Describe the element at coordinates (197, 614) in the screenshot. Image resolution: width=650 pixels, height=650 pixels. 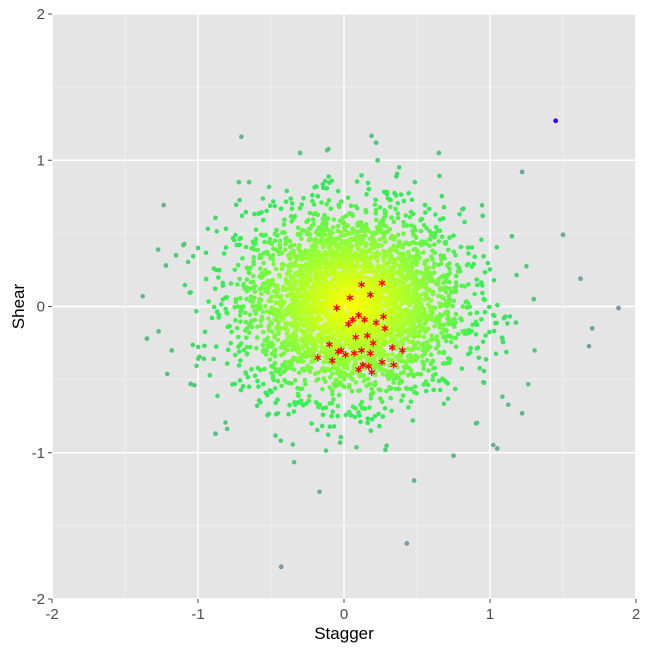
I see `x-tick-label: -1` at that location.